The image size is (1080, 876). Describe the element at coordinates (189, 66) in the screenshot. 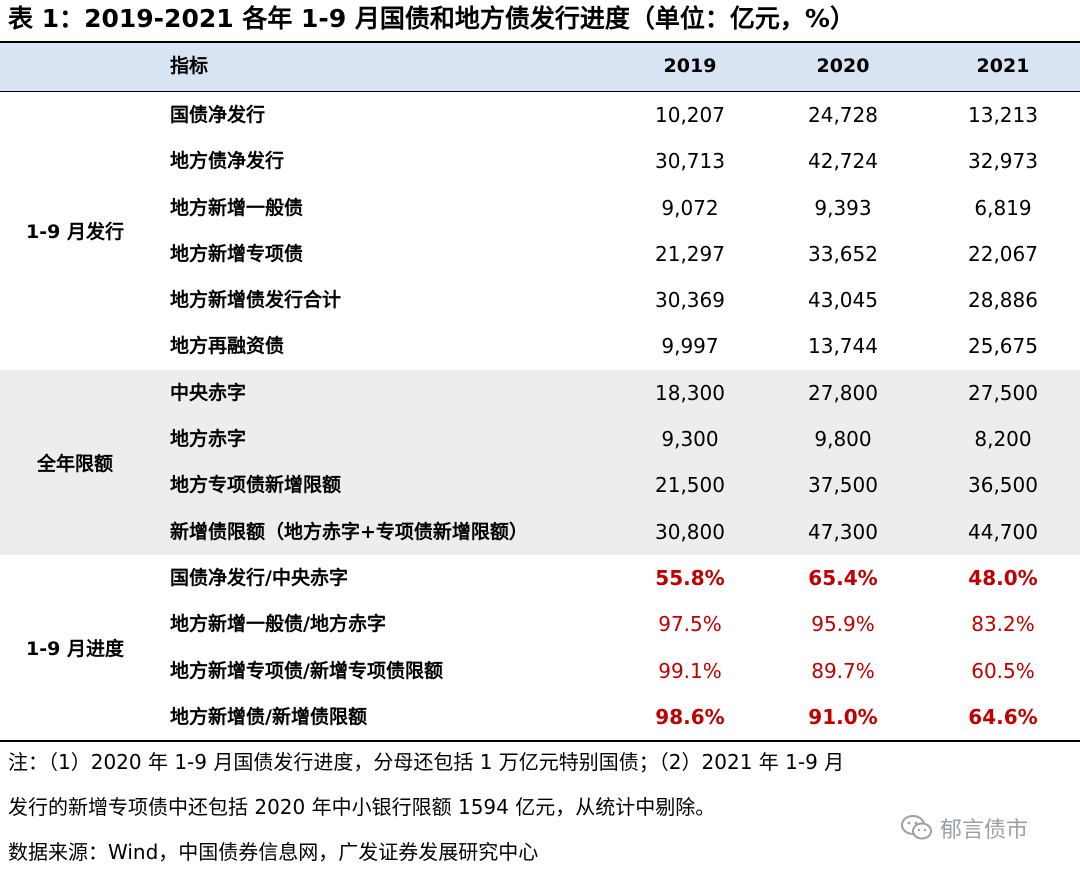

I see `header-indicator: 指标` at that location.